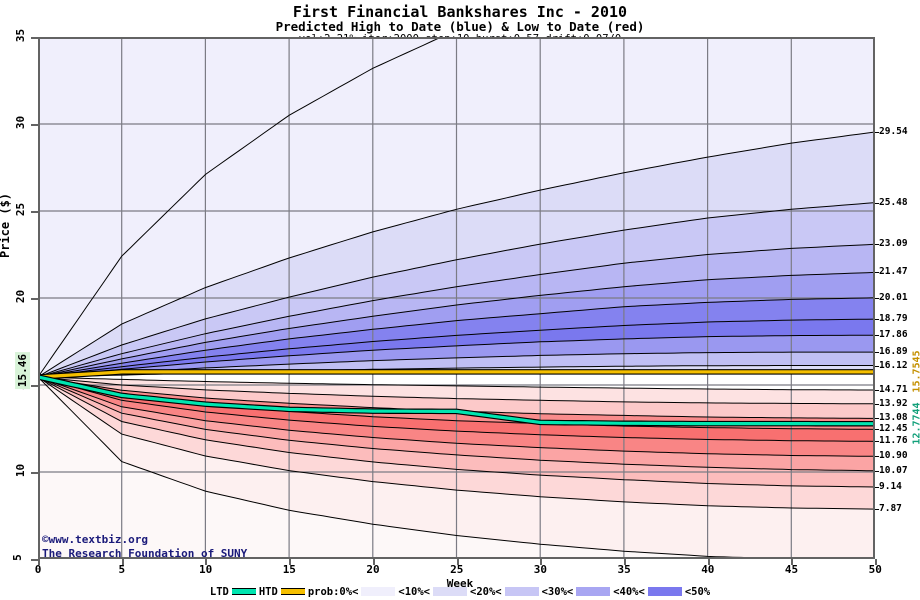 The width and height of the screenshot is (920, 600). What do you see at coordinates (219, 591) in the screenshot?
I see `legend-ltd-label: LTD` at bounding box center [219, 591].